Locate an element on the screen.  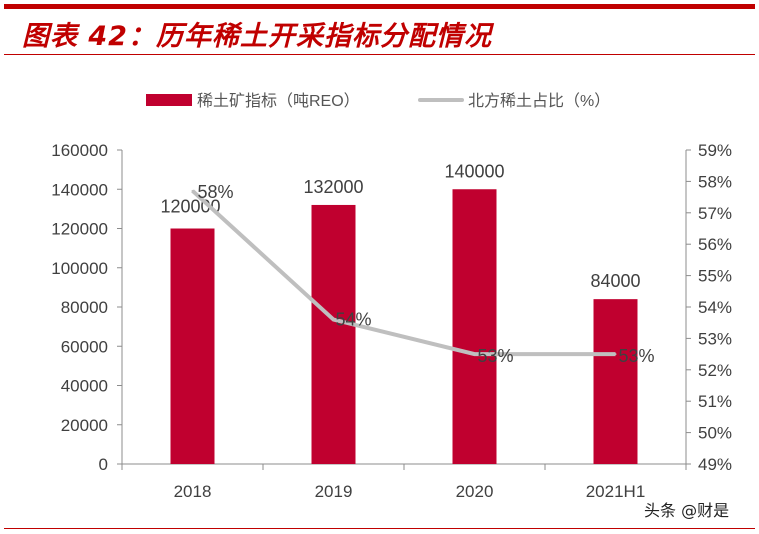
right-tick-label: 52% is located at coordinates (715, 370).